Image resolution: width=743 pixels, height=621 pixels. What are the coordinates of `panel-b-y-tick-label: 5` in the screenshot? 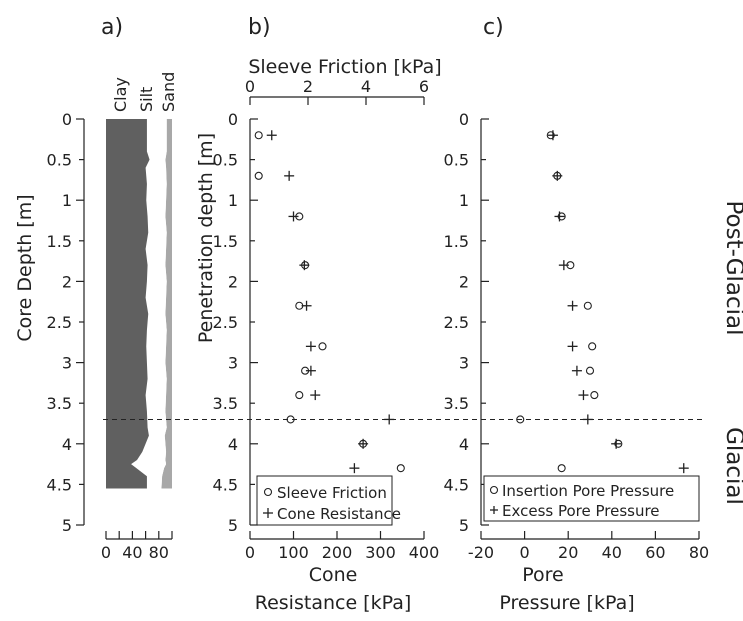 It's located at (233, 525).